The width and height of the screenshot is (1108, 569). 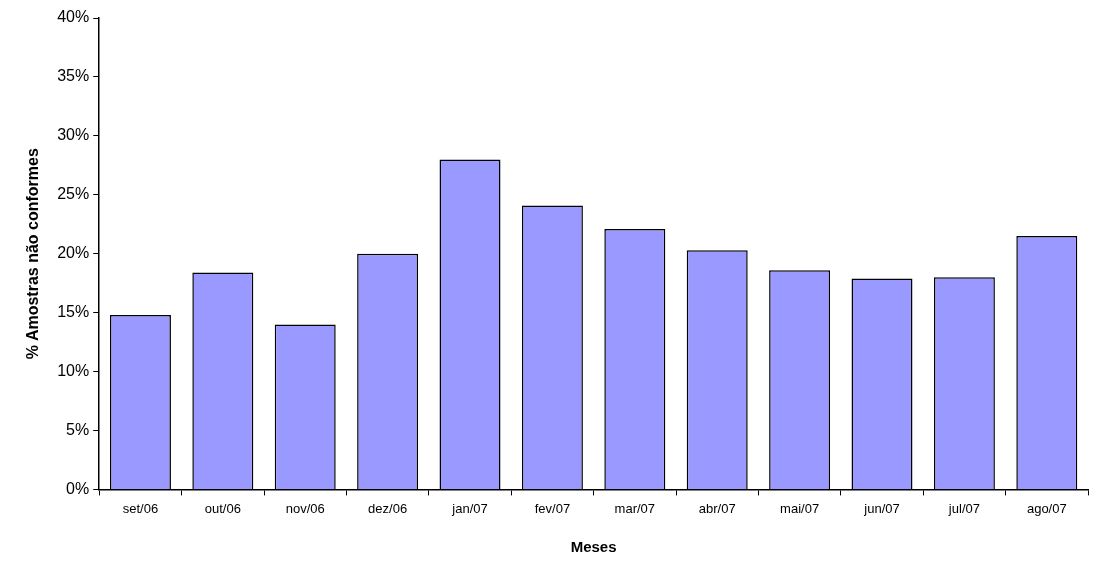 What do you see at coordinates (73, 135) in the screenshot?
I see `y-tick-label: 30%` at bounding box center [73, 135].